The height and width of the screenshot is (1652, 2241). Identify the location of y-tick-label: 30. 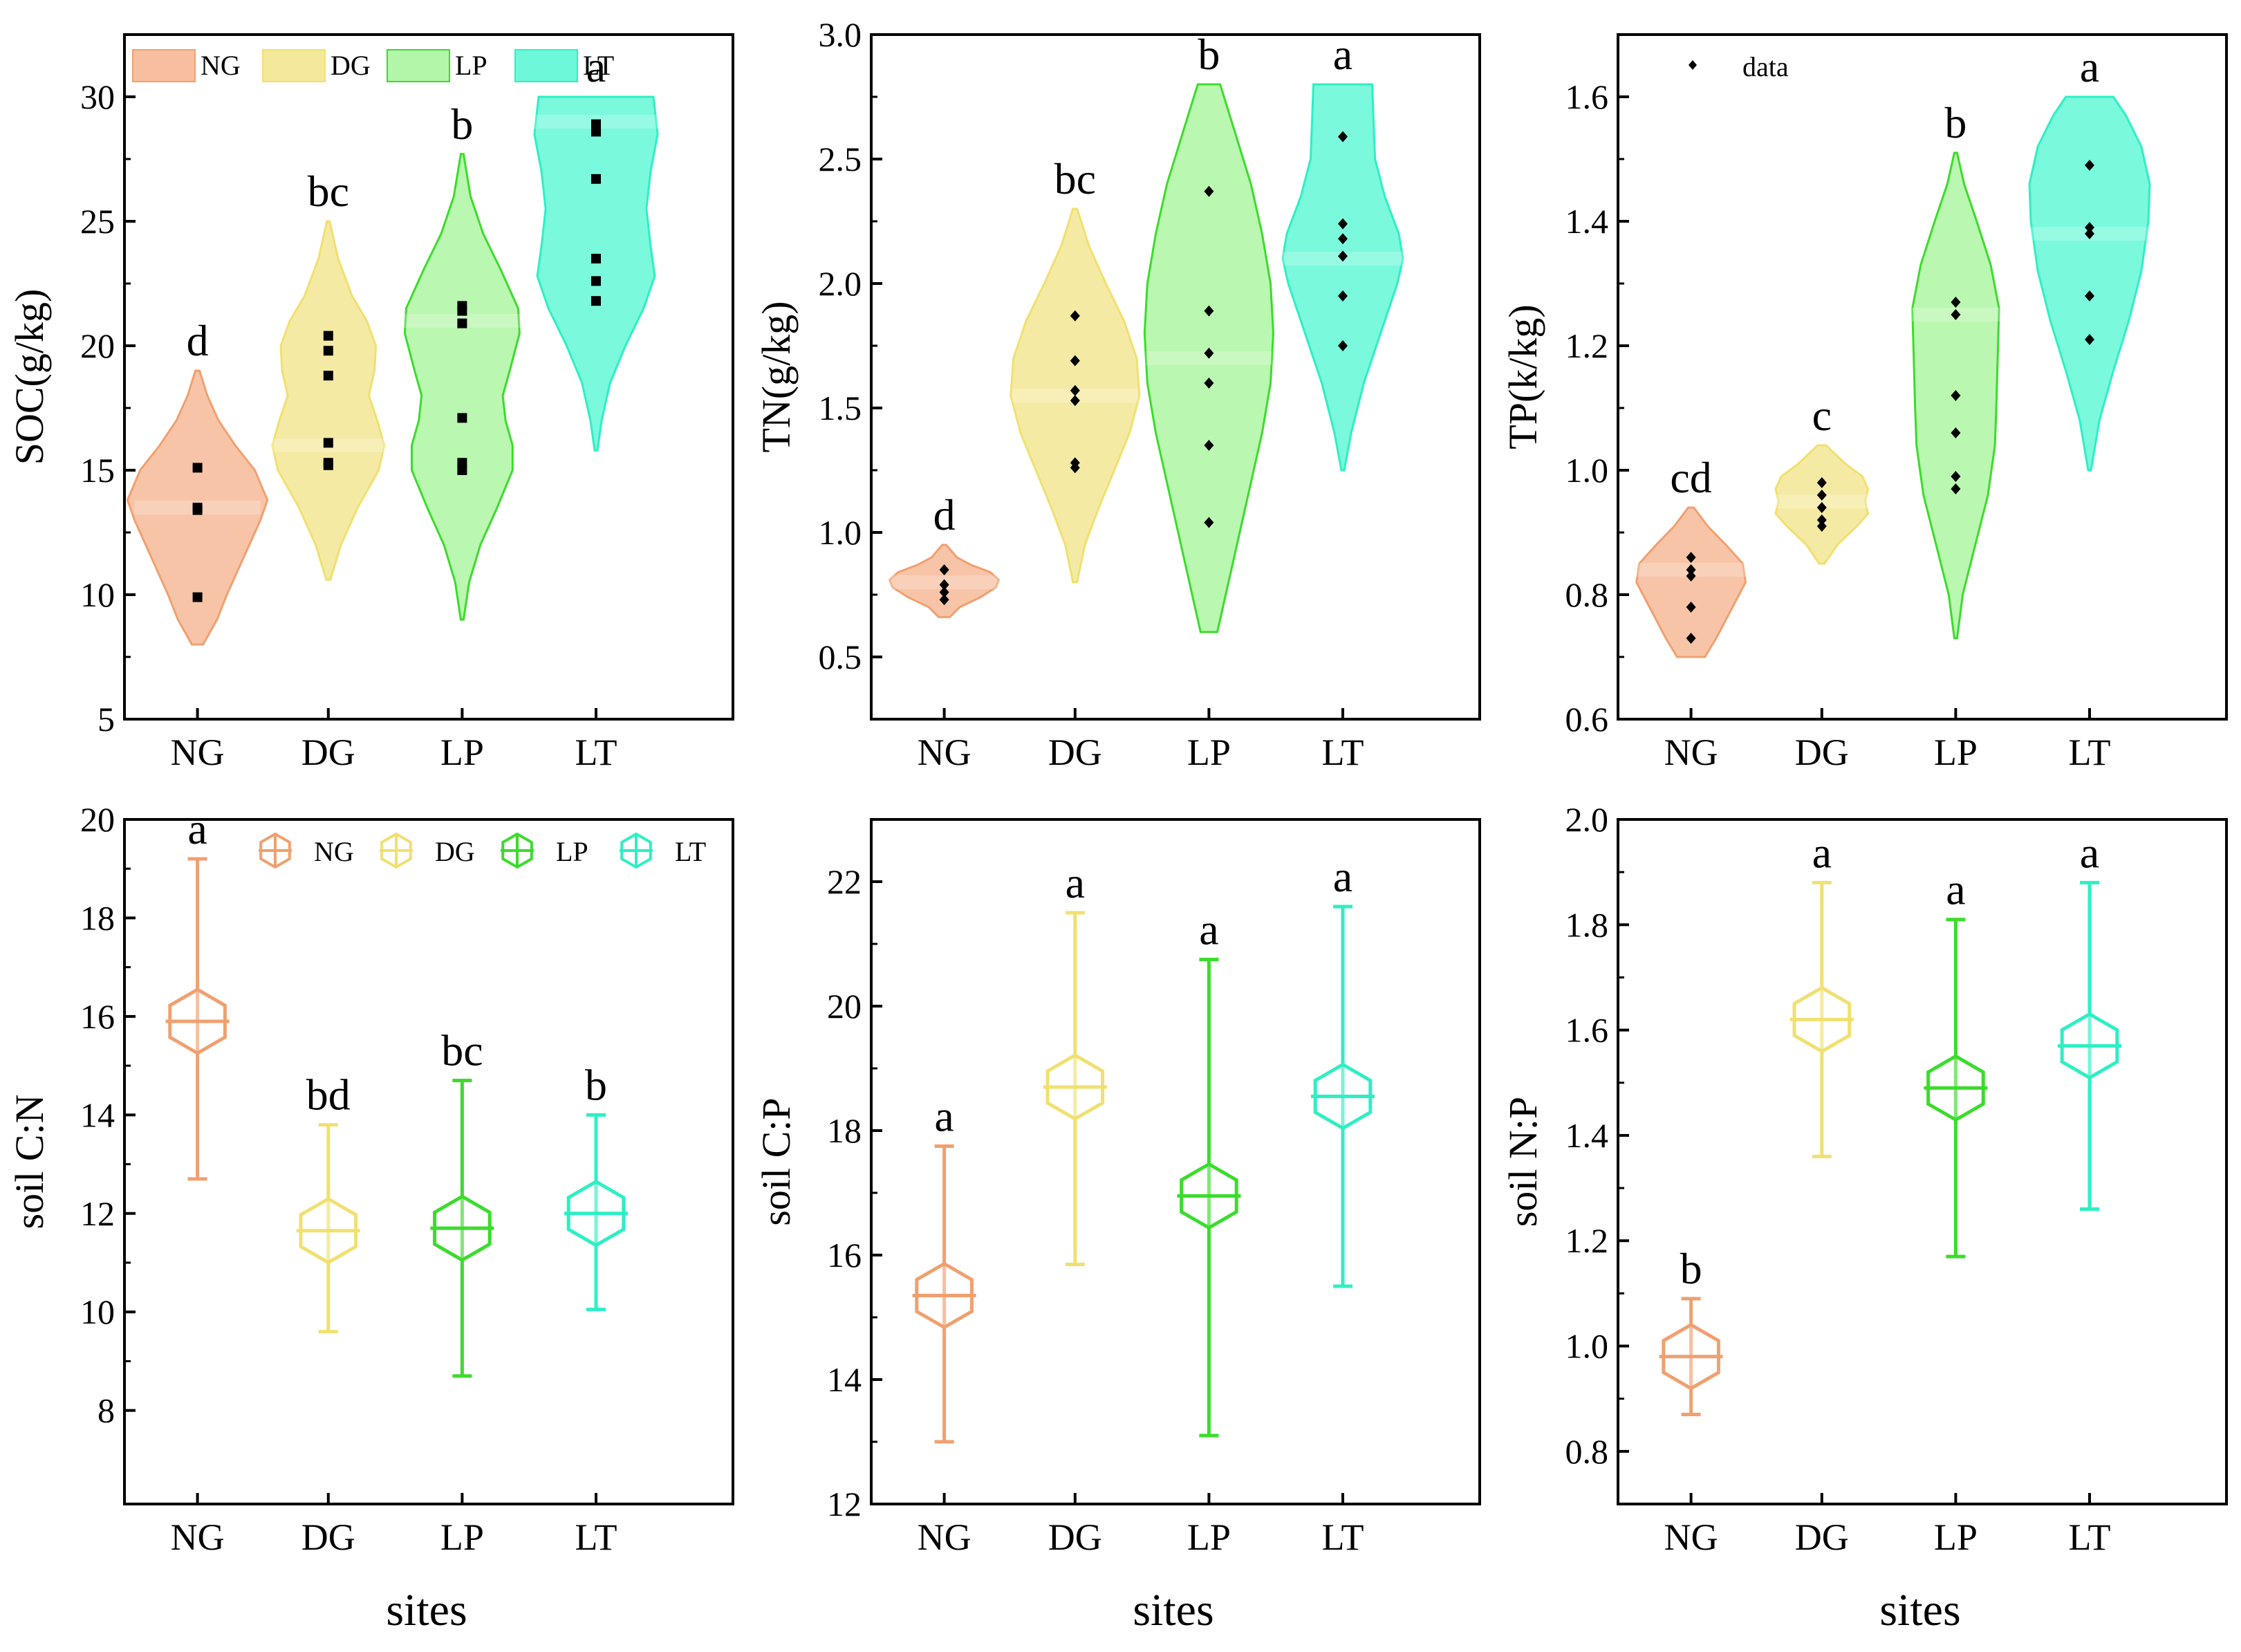
(97, 96).